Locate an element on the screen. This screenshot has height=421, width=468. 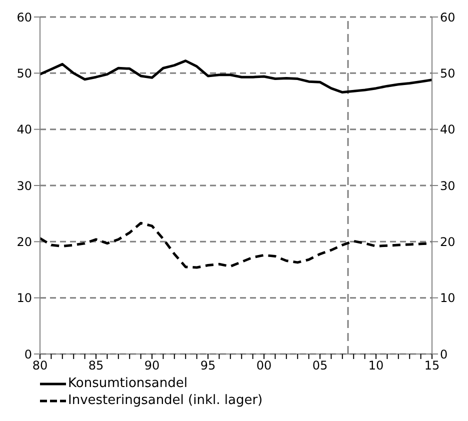
x-tick-label: 00 is located at coordinates (264, 365).